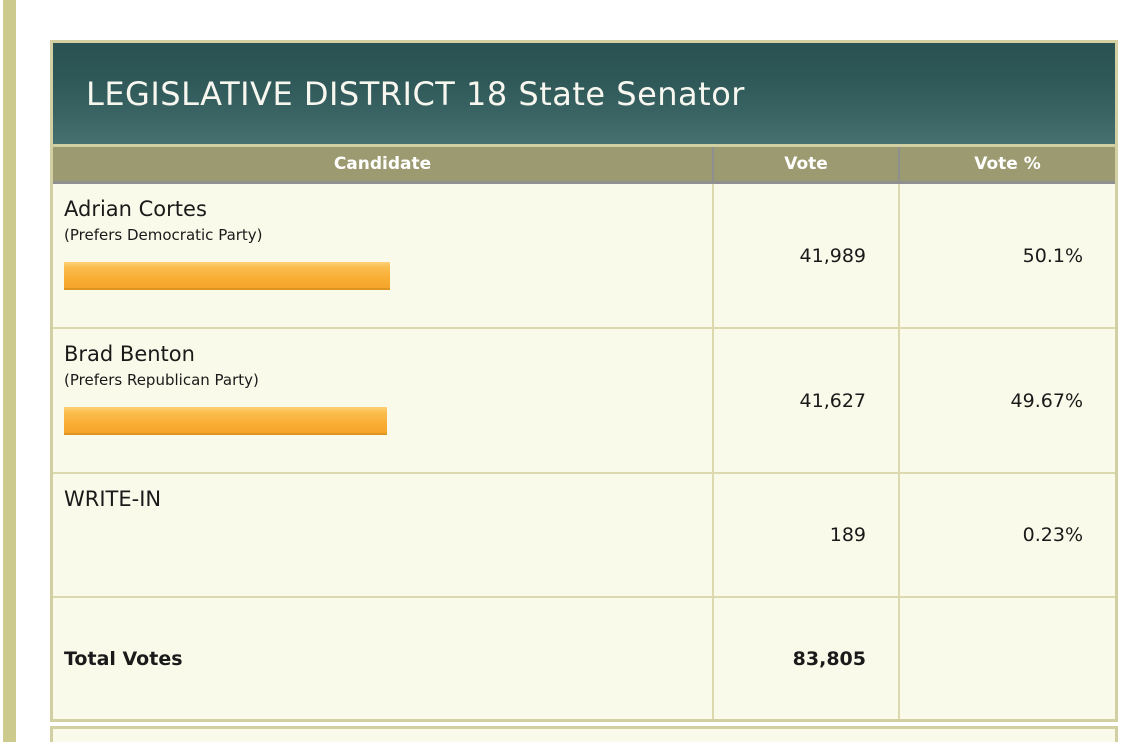 Image resolution: width=1125 pixels, height=742 pixels. Describe the element at coordinates (807, 535) in the screenshot. I see `vote-count-cell: 189` at that location.